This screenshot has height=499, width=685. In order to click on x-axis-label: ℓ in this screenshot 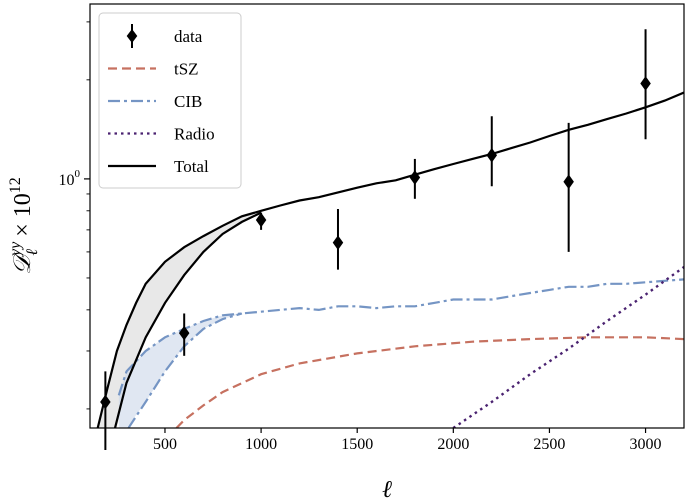, I will do `click(387, 488)`.